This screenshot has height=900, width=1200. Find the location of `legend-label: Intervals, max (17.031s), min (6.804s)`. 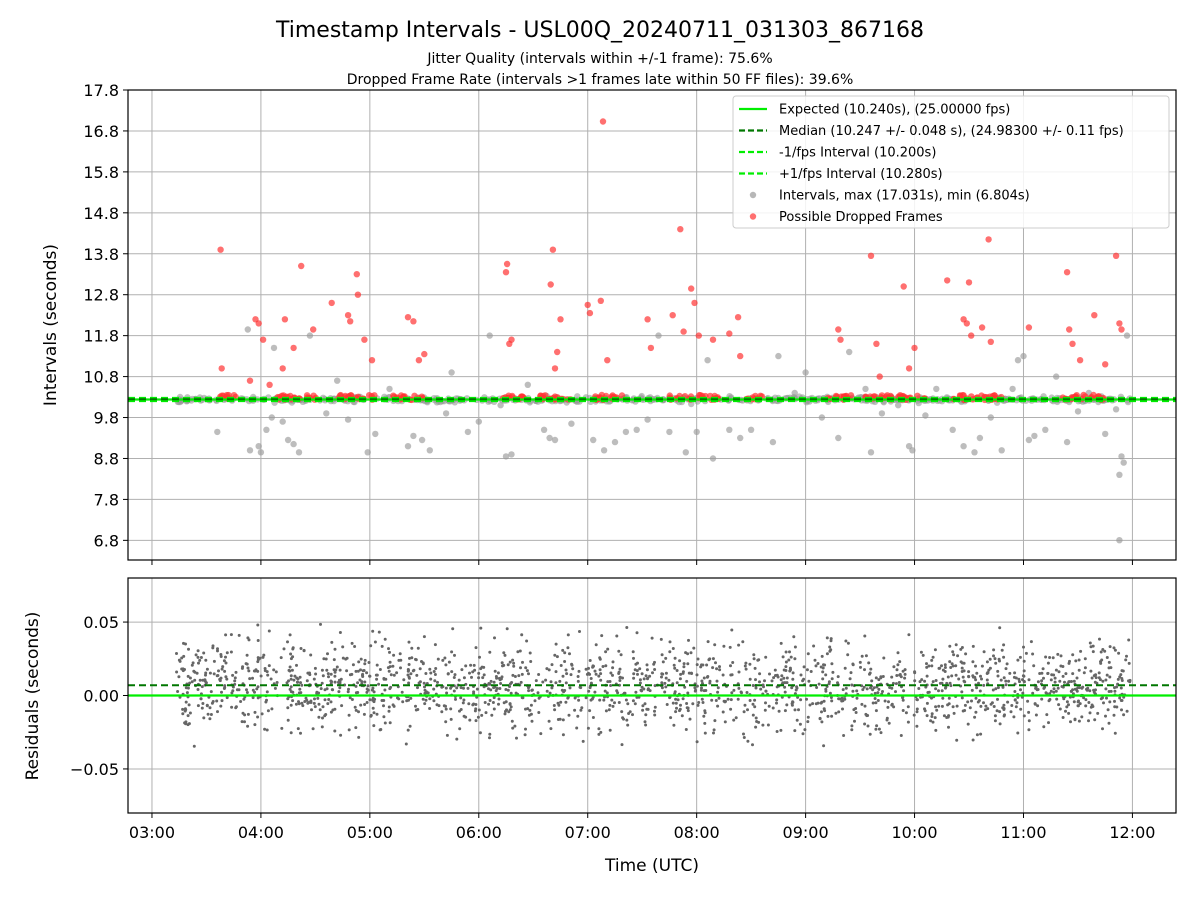

legend-label: Intervals, max (17.031s), min (6.804s) is located at coordinates (904, 196).